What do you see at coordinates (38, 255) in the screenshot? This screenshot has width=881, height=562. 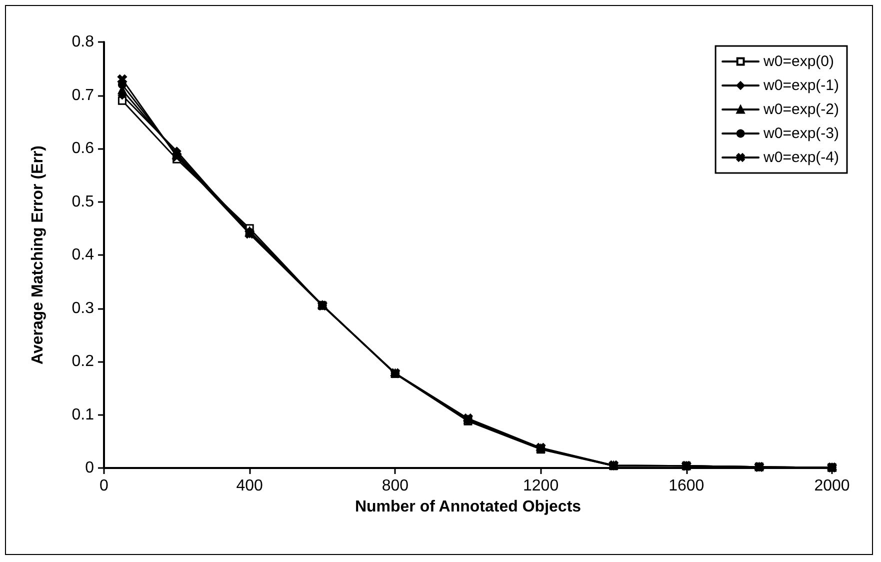 I see `y-axis-title: Average Matching Error (Err)` at bounding box center [38, 255].